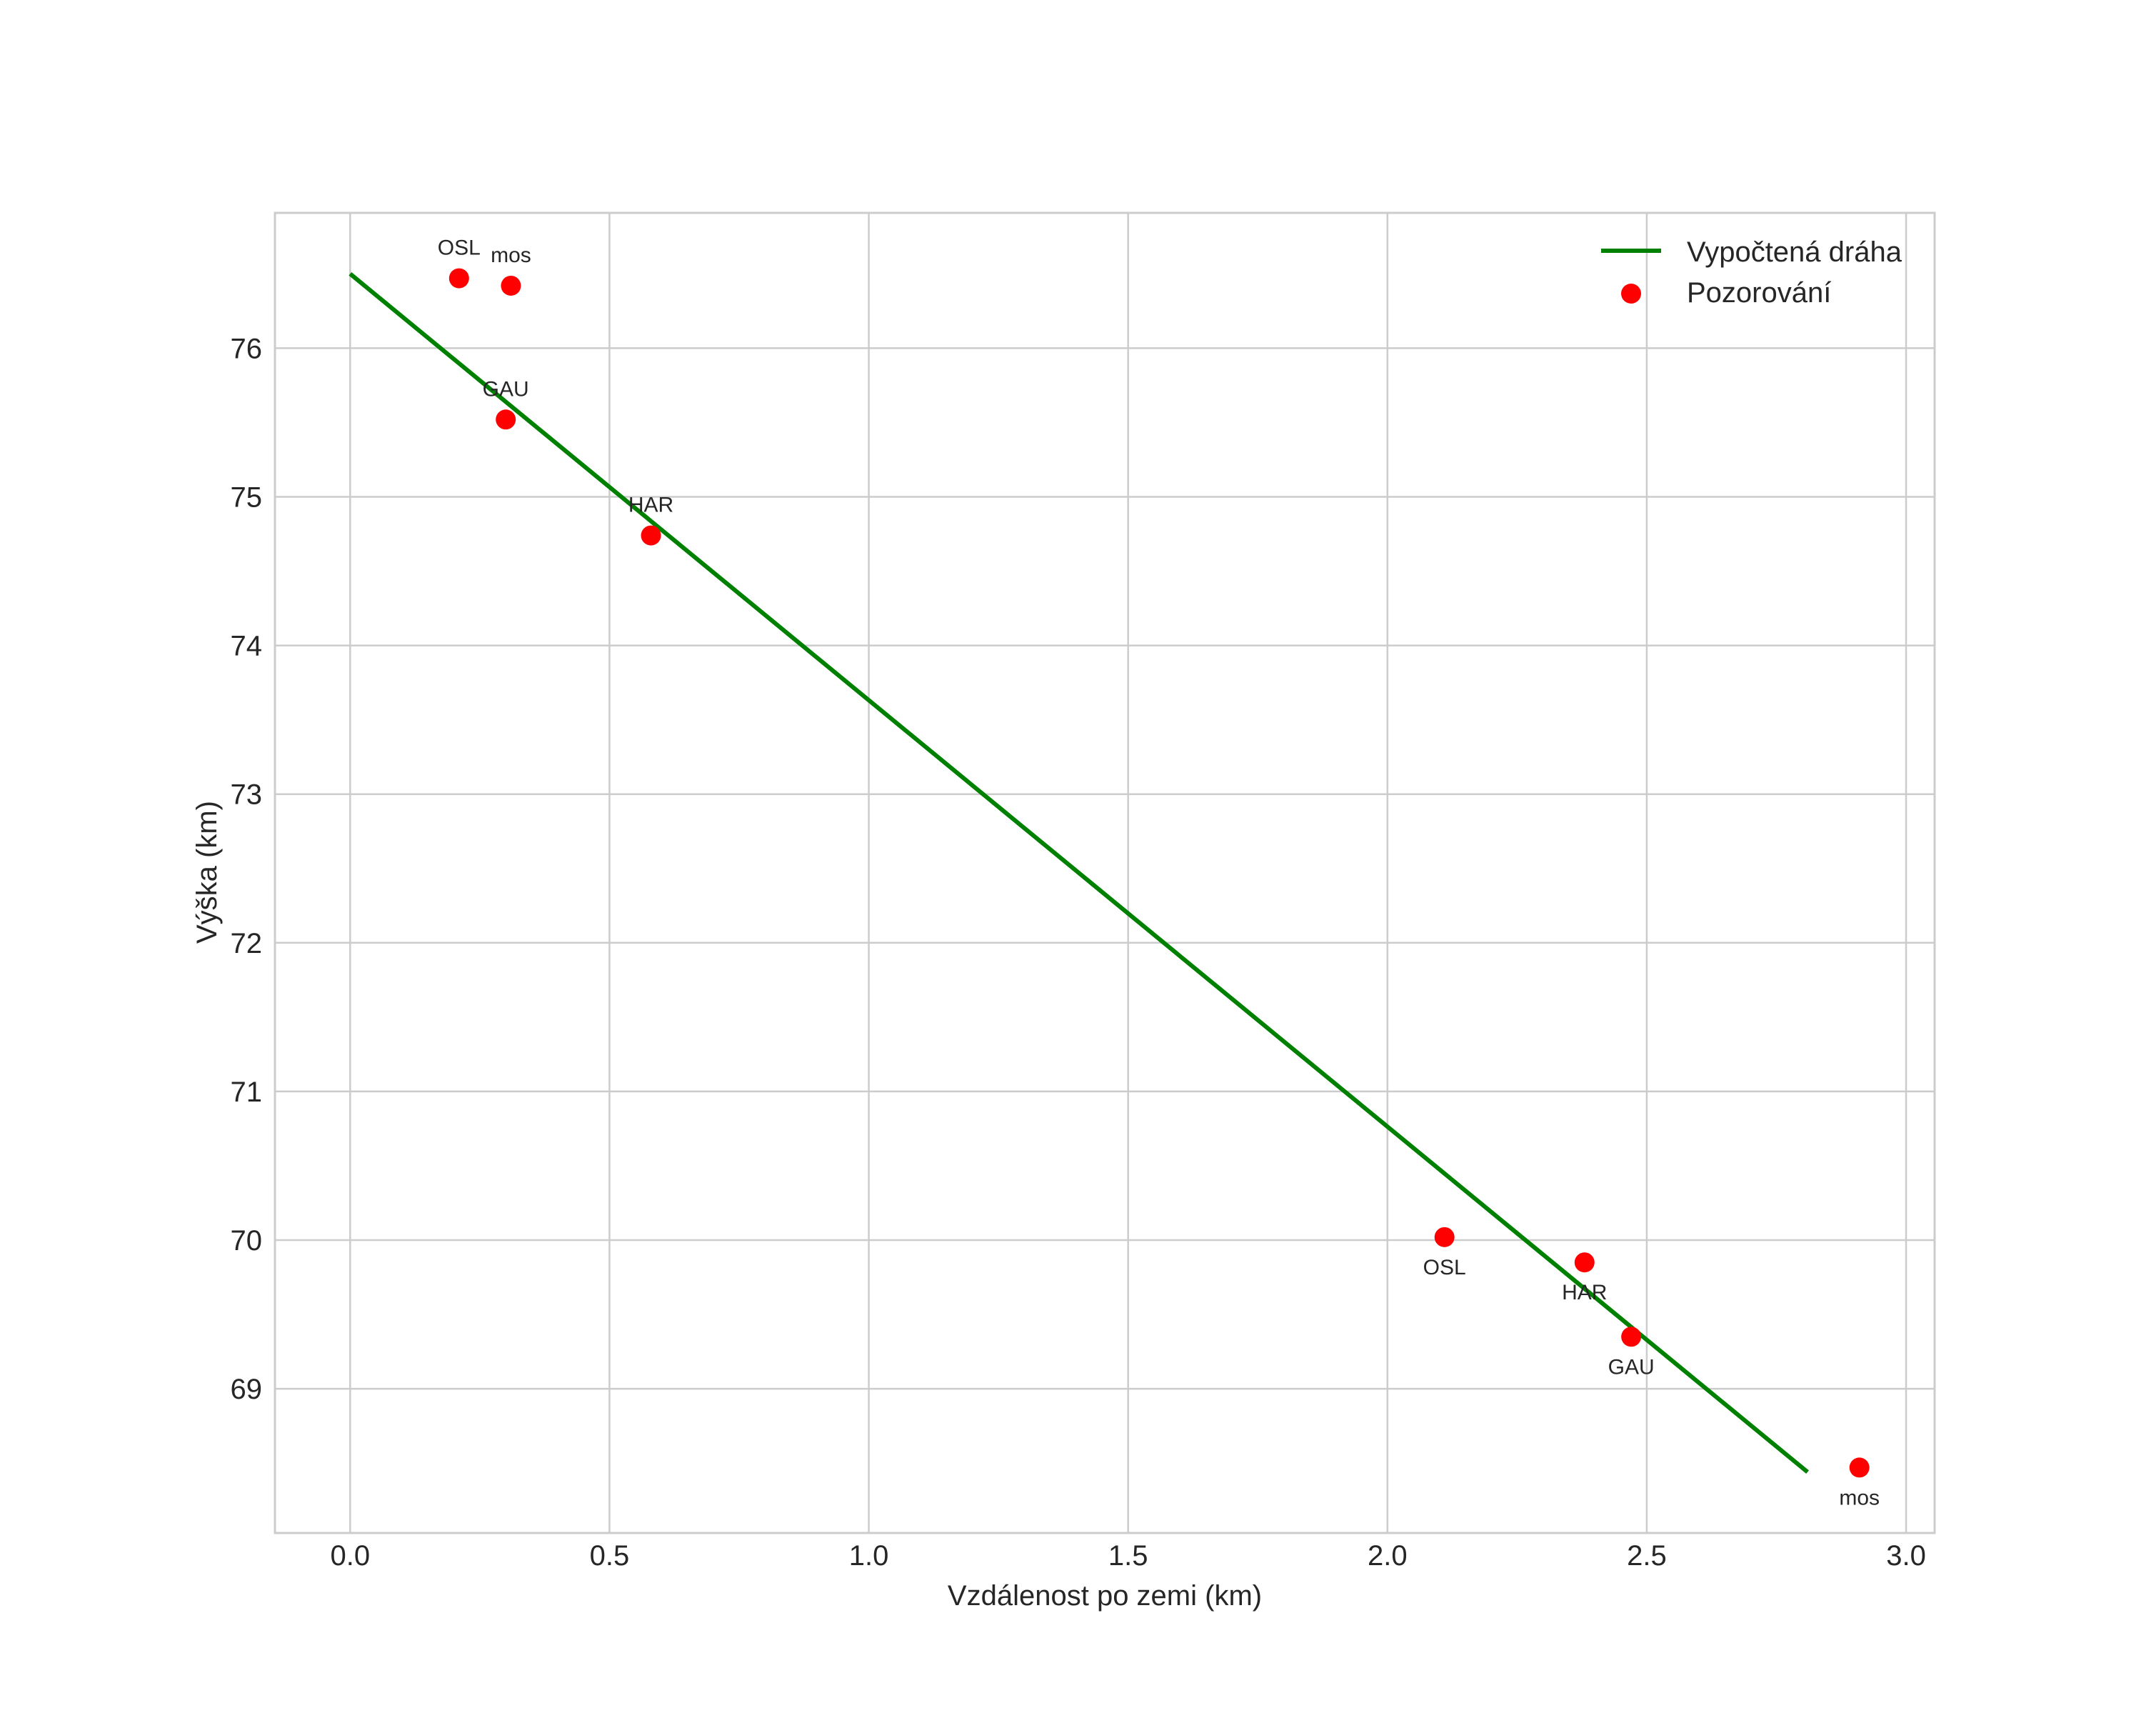  Describe the element at coordinates (1795, 252) in the screenshot. I see `legend-label-computed-path: Vypočtená dráha` at that location.